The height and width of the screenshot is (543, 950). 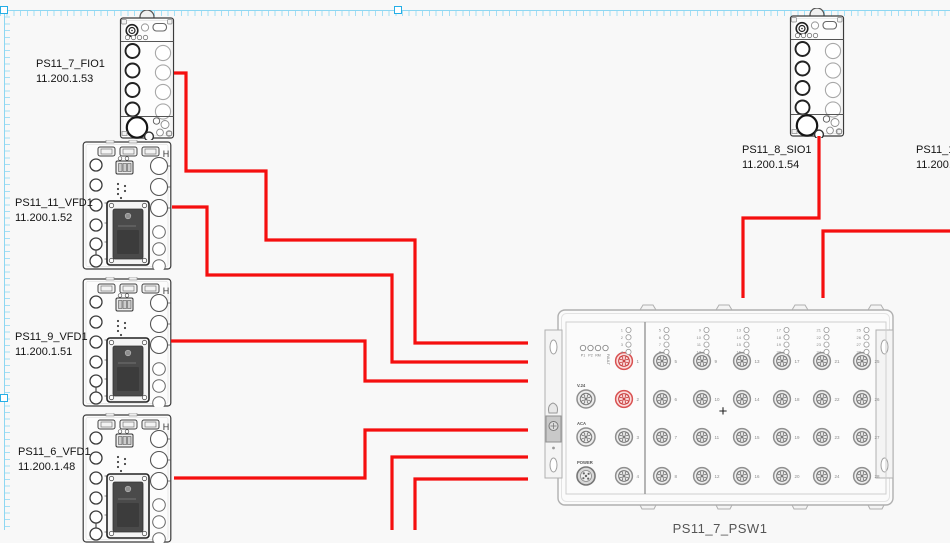 I want to click on svg-text: 28, so click(x=878, y=476).